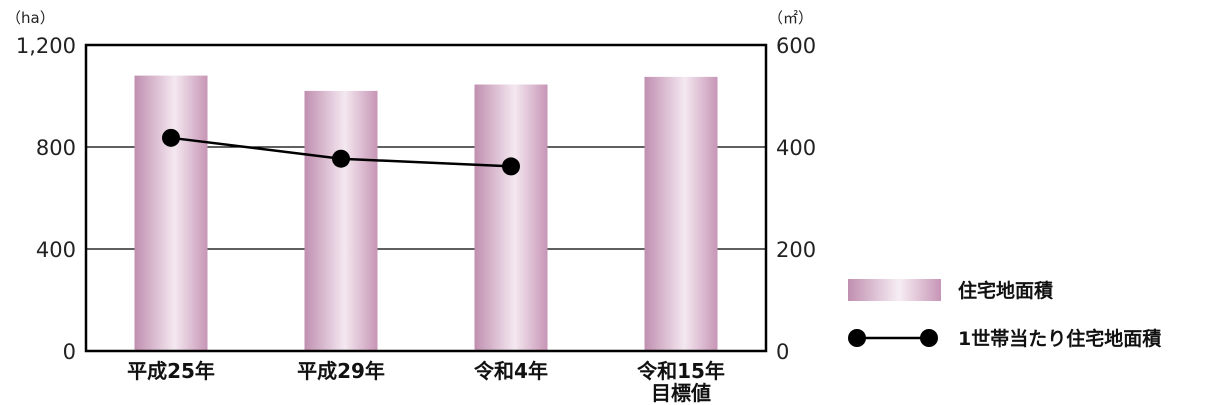 This screenshot has width=1209, height=405. Describe the element at coordinates (857, 338) in the screenshot. I see `legend-marker-left` at that location.